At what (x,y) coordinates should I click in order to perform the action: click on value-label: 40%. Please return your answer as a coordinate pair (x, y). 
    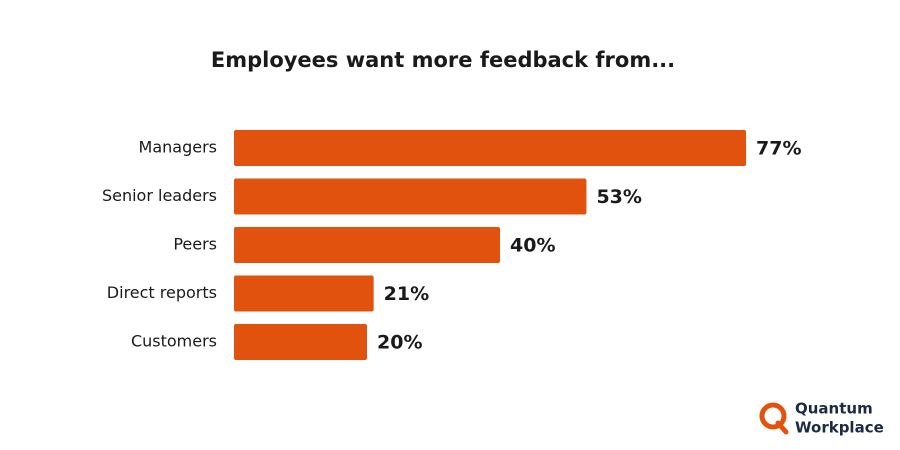
    Looking at the image, I should click on (532, 246).